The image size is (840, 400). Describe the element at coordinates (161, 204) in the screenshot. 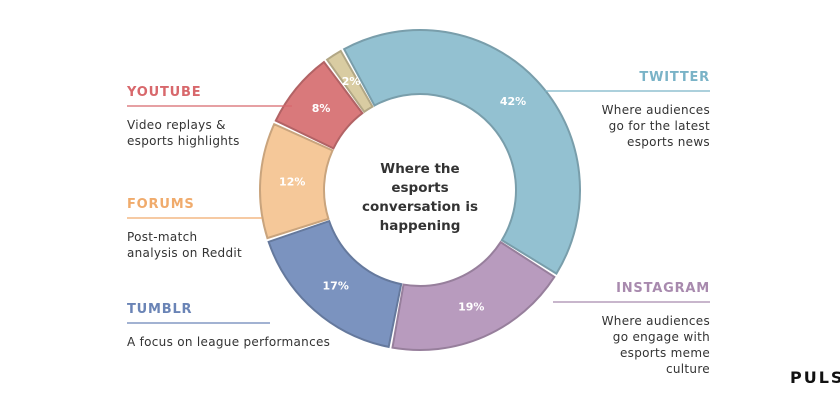

I see `category-label: FORUMS` at that location.